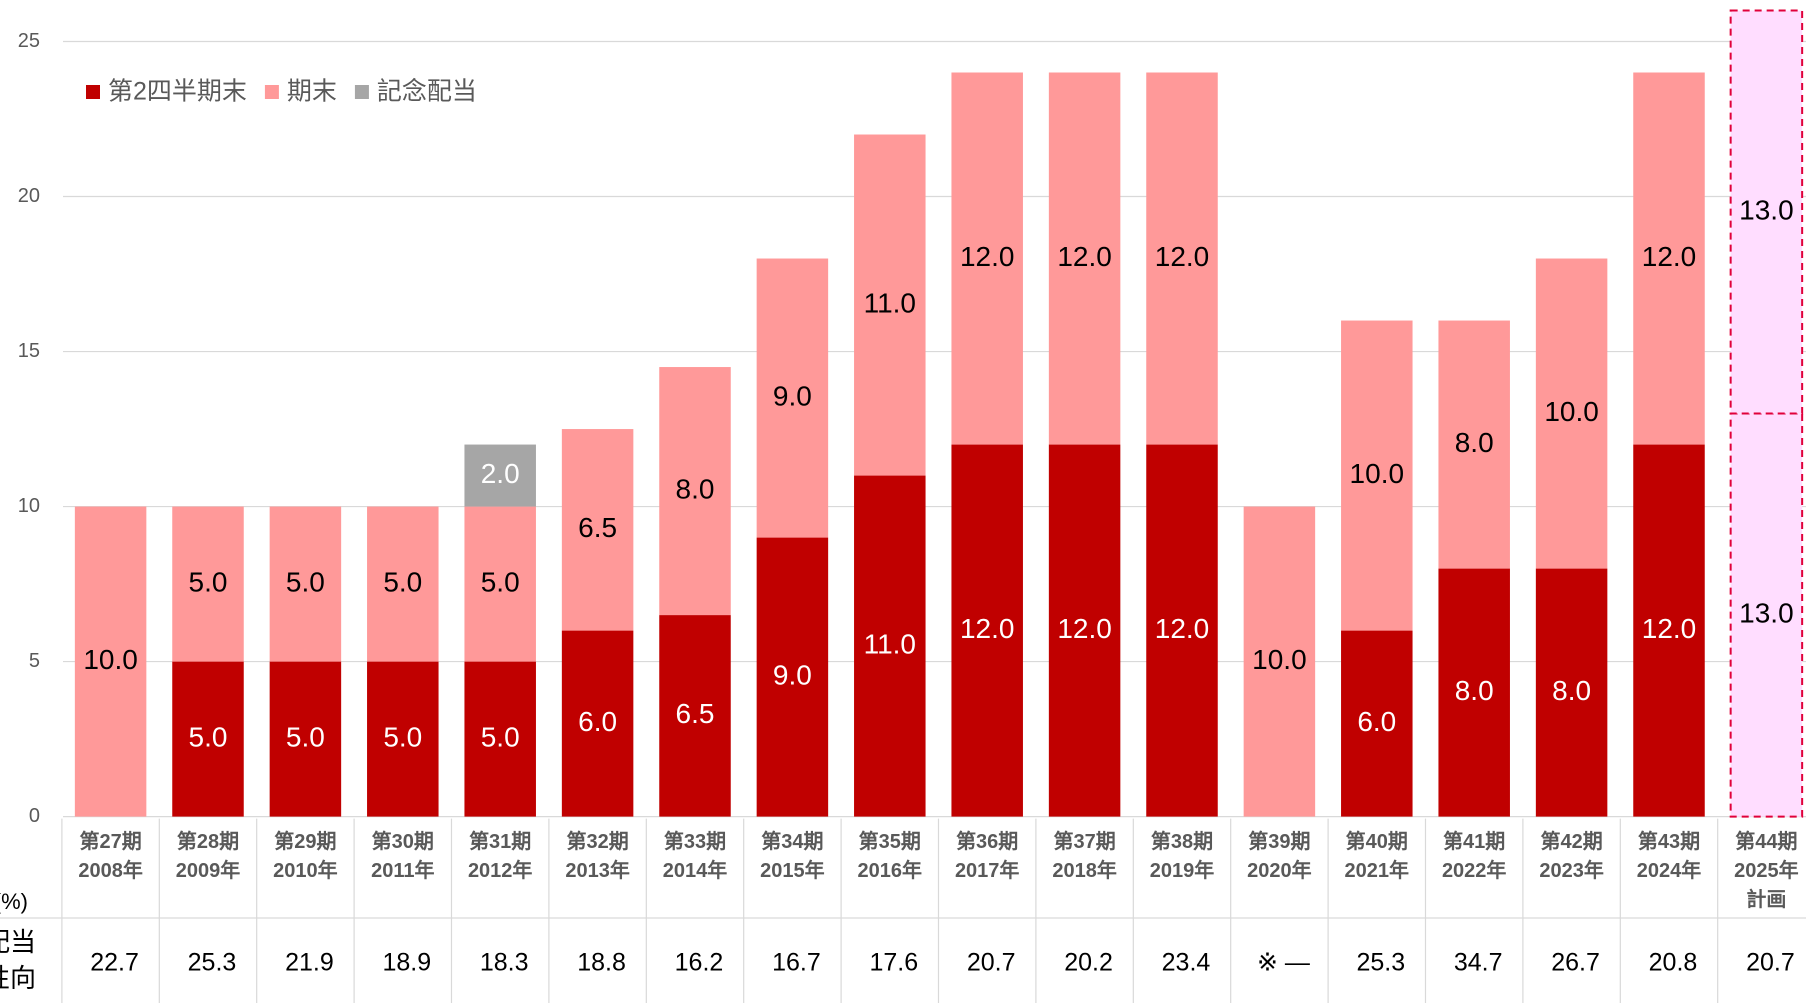 The width and height of the screenshot is (1806, 1003). I want to click on x-tick-label: 第42期 2023年, so click(1571, 855).